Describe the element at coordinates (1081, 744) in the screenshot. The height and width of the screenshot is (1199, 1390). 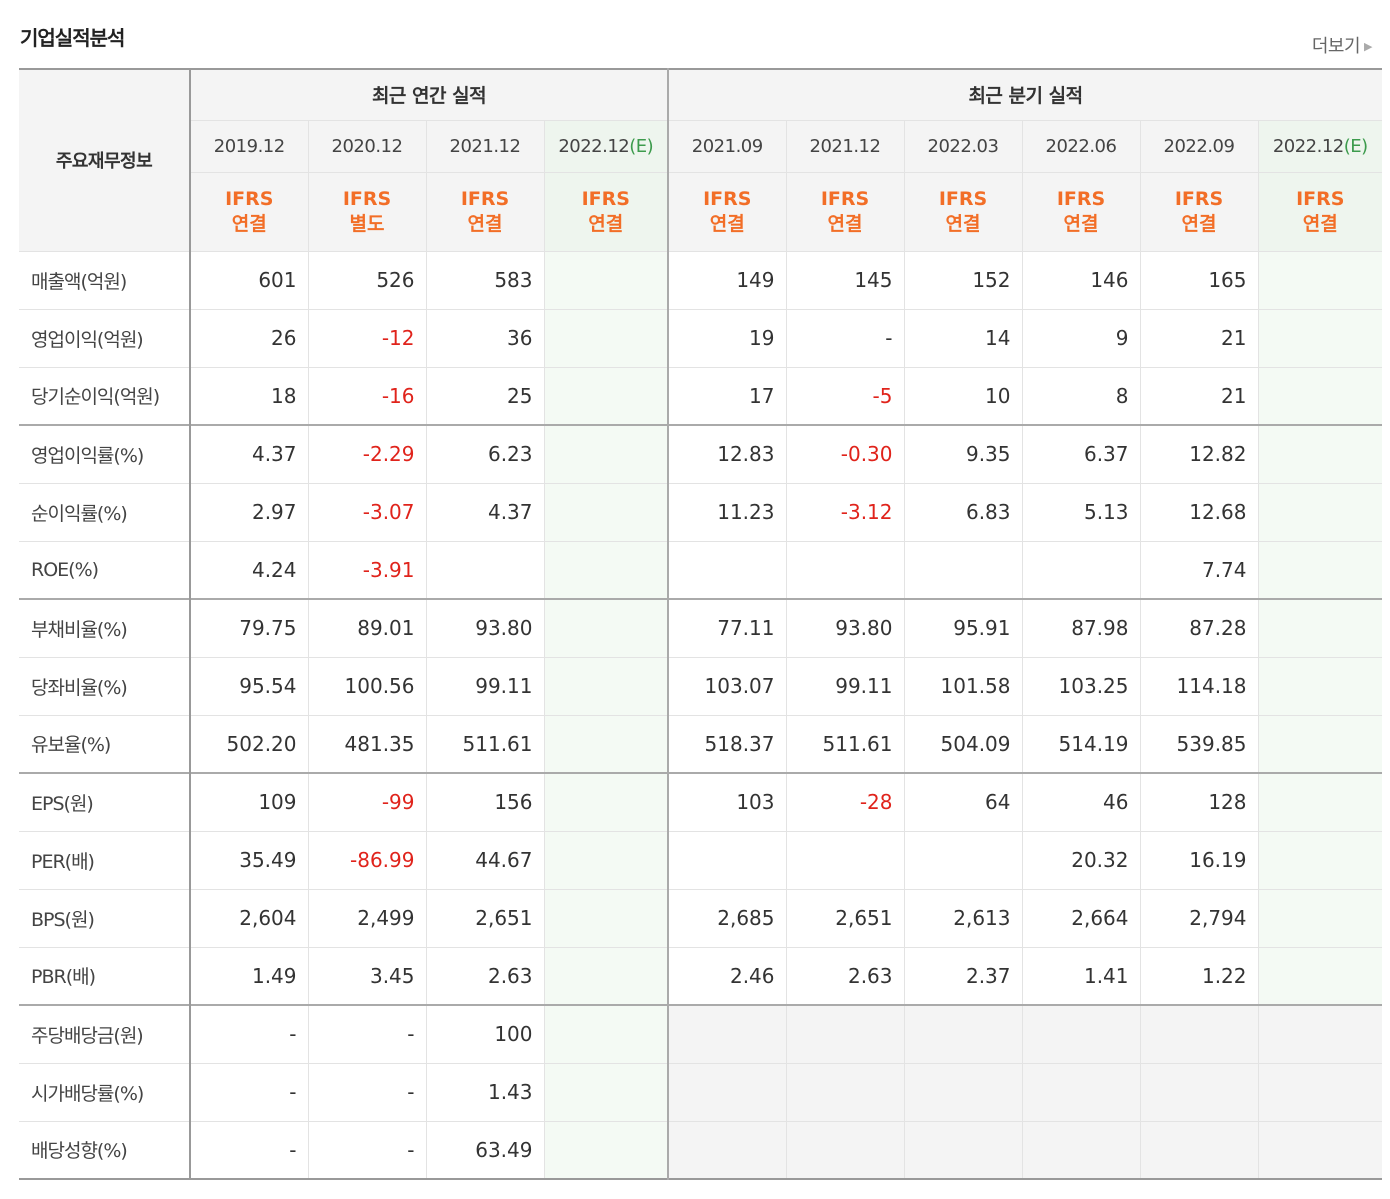
I see `table-cell: 514.19` at that location.